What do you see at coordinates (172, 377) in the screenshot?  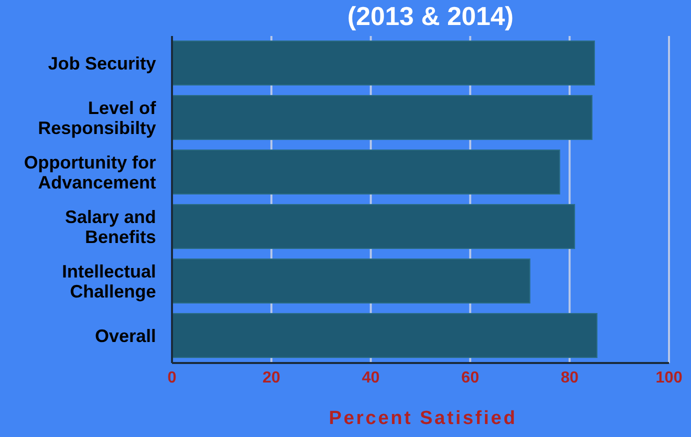 I see `x-tick-label: 0` at bounding box center [172, 377].